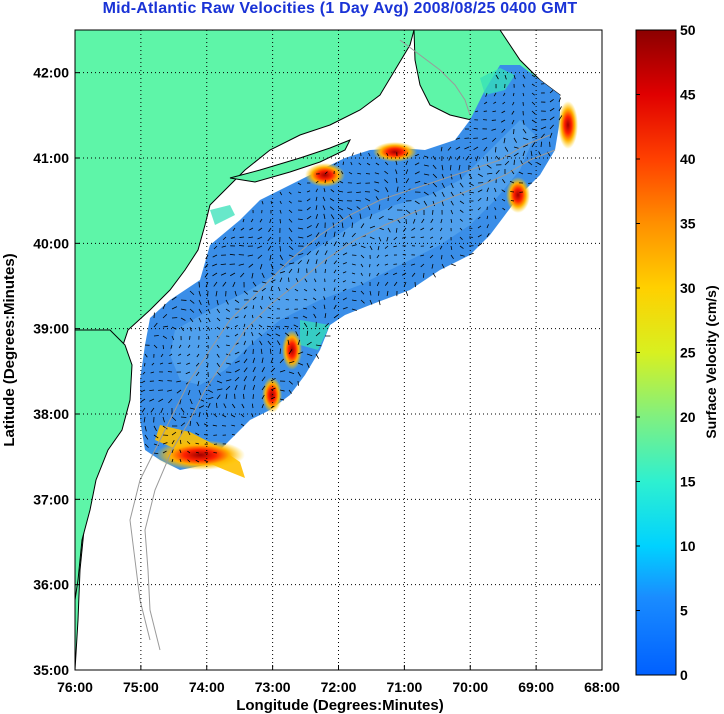 Image resolution: width=724 pixels, height=714 pixels. What do you see at coordinates (75, 687) in the screenshot?
I see `x-tick-label-0: 76:00` at bounding box center [75, 687].